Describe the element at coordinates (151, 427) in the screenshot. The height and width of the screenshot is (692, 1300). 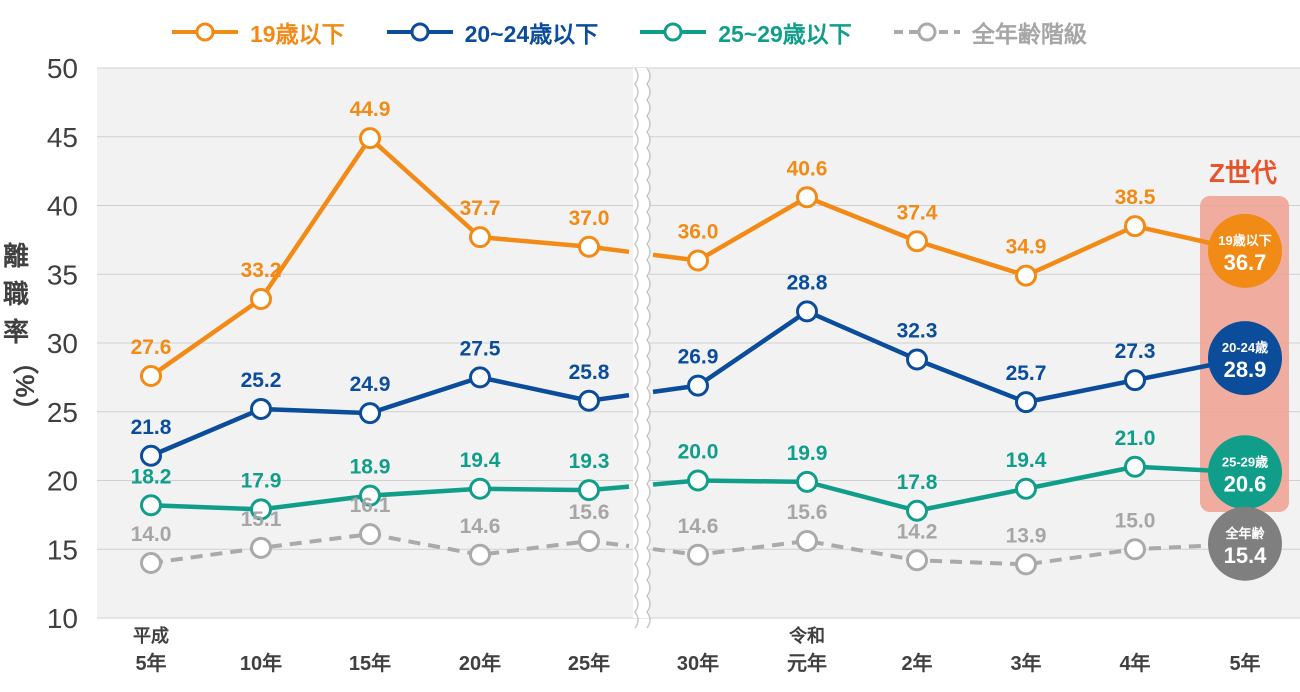
I see `data-label: 21.8` at that location.